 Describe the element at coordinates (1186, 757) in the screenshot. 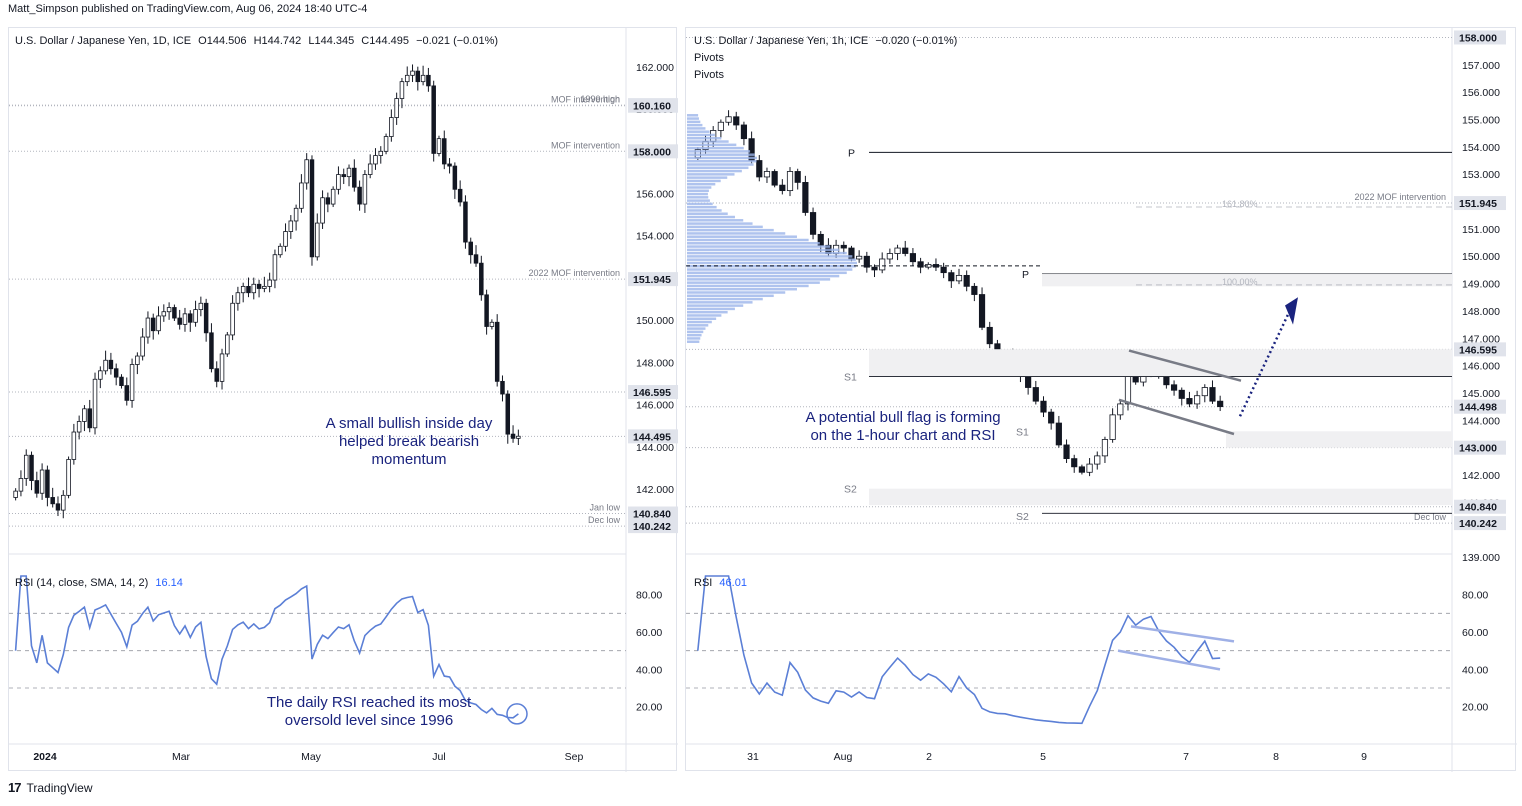

I see `time-axis-label: 7` at that location.